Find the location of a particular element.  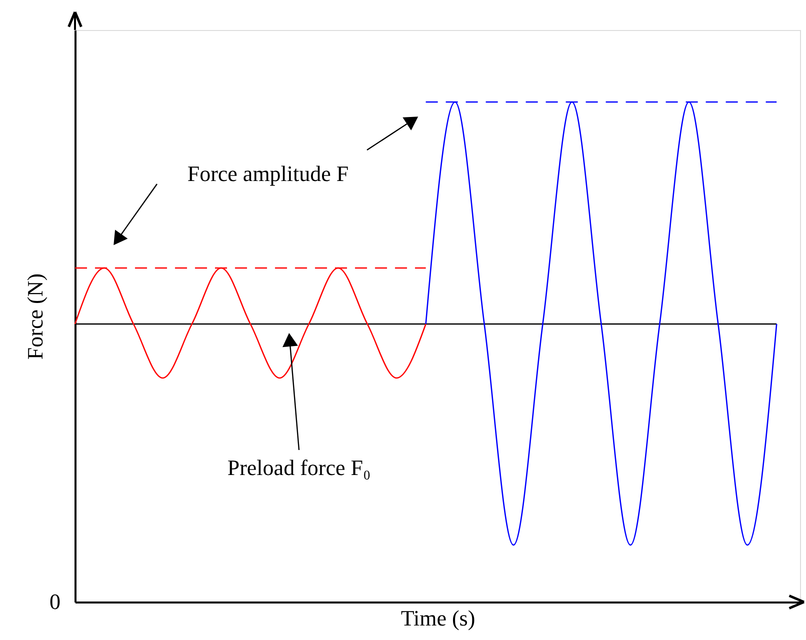

annotation: Preload force F₀ is located at coordinates (299, 467).